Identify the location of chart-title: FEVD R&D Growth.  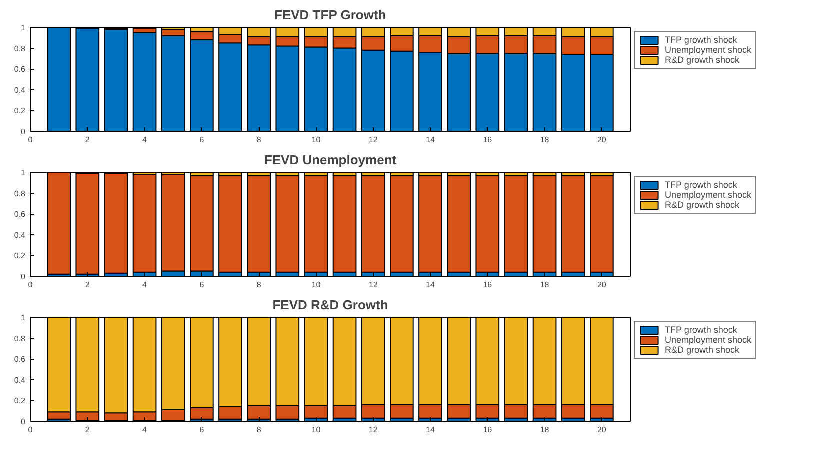
(330, 305).